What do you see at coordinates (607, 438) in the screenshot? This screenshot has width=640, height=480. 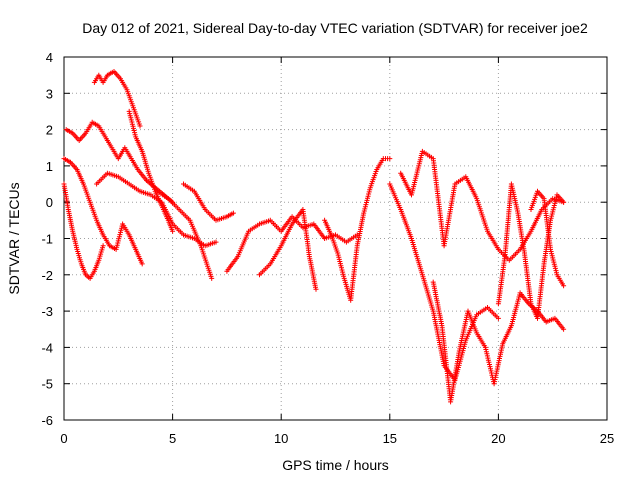 I see `x-tick-label: 25` at bounding box center [607, 438].